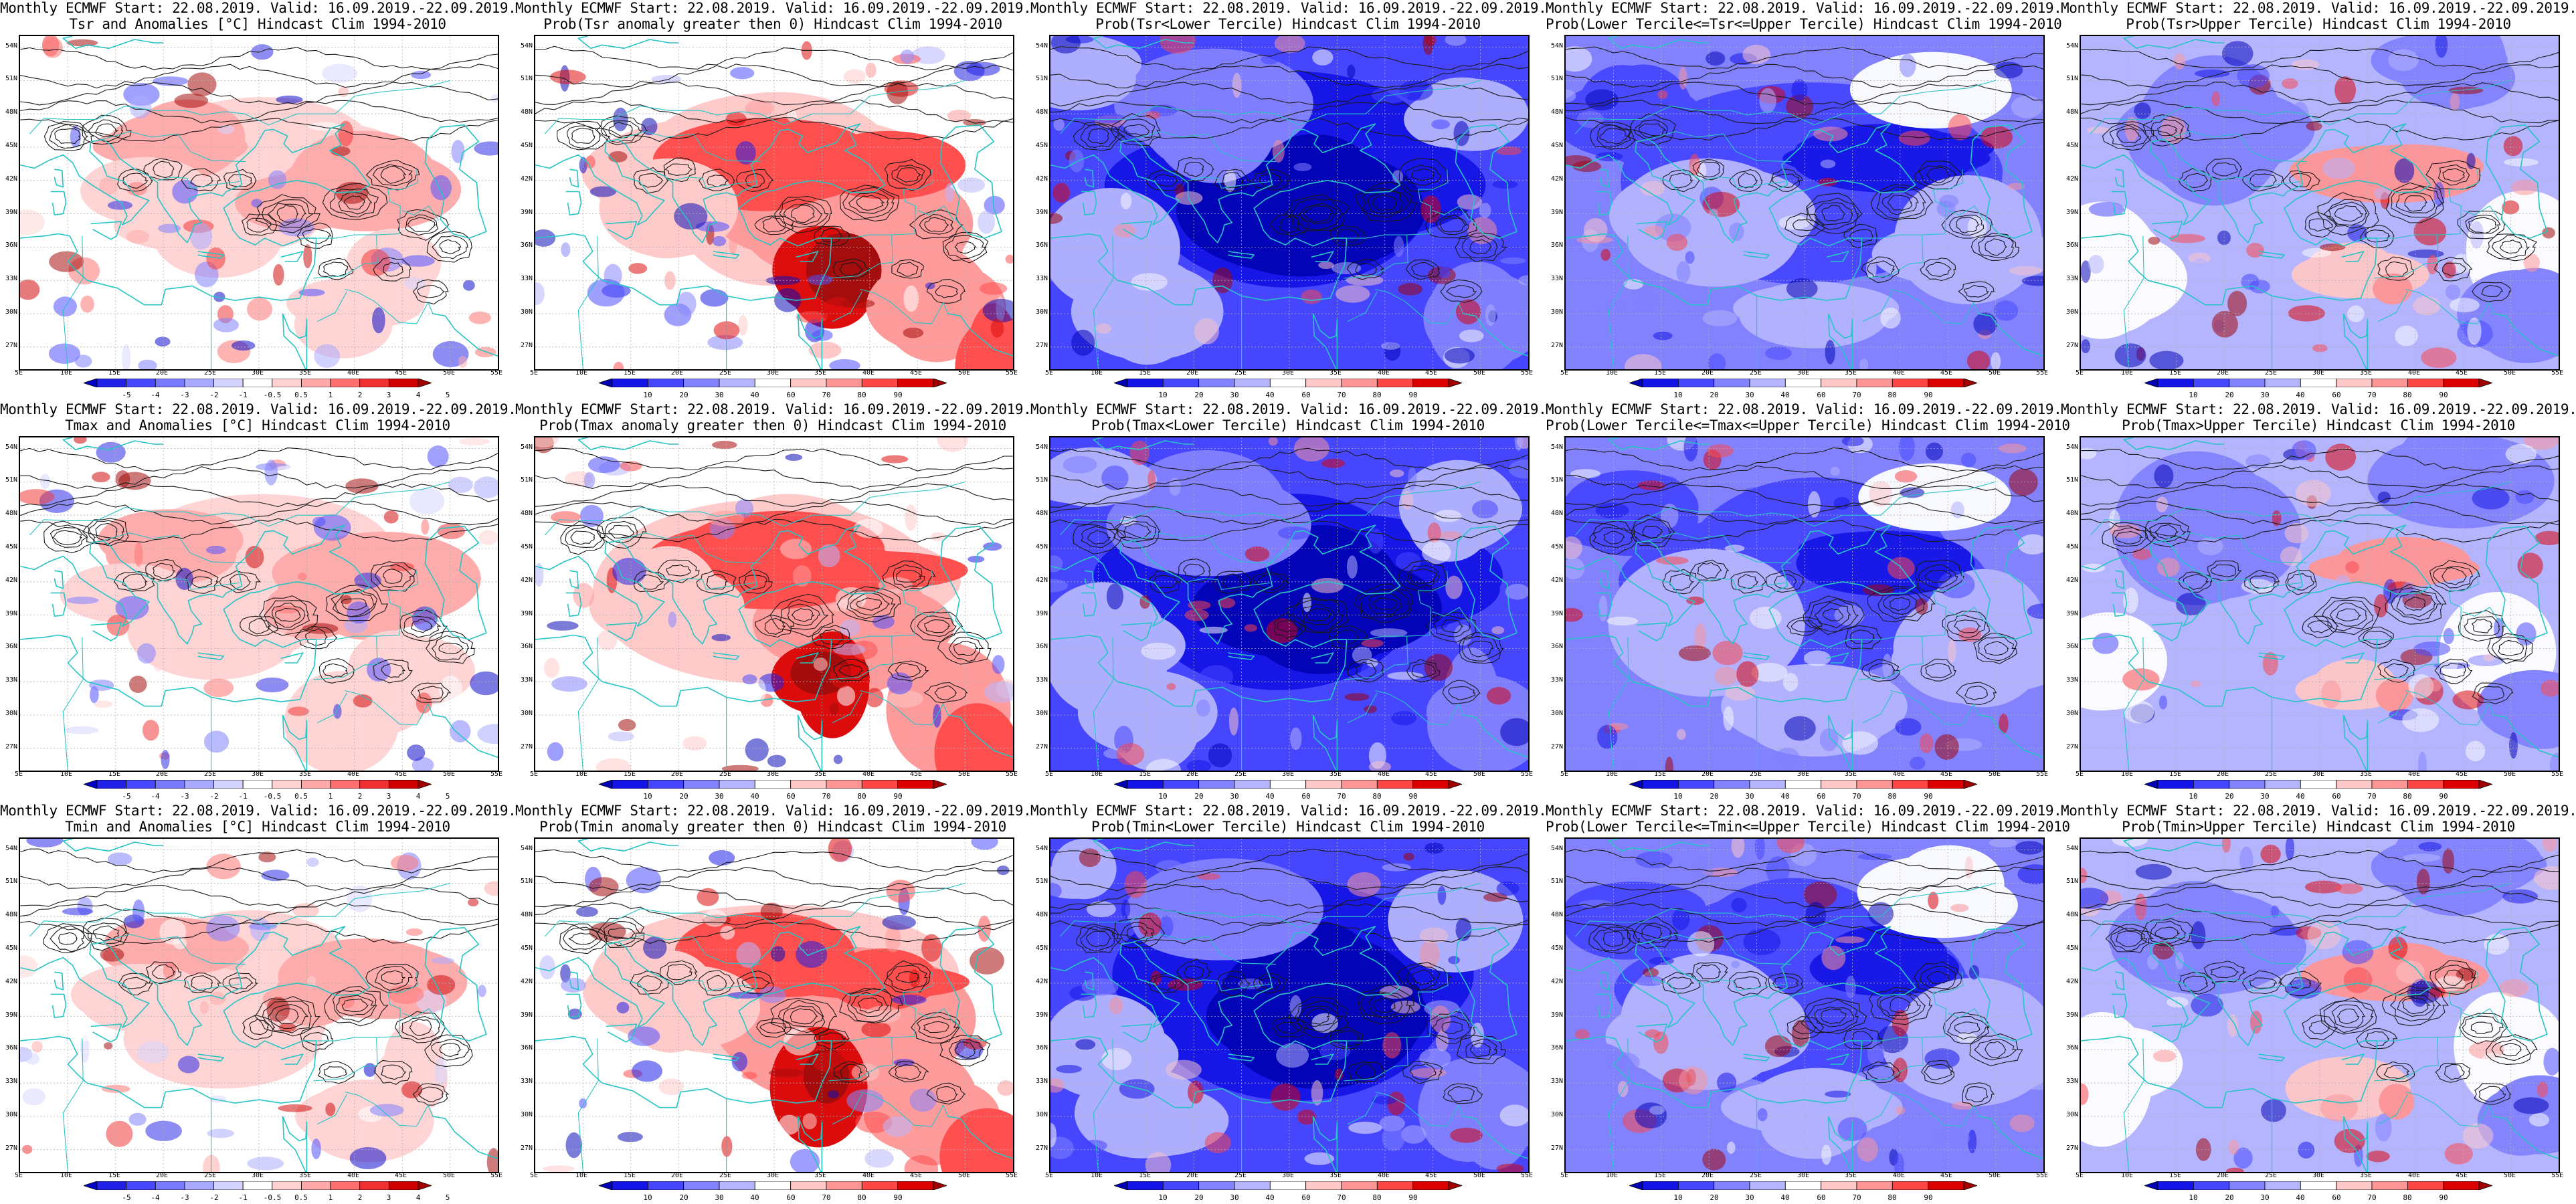  Describe the element at coordinates (526, 613) in the screenshot. I see `latitude-label: 39N` at that location.